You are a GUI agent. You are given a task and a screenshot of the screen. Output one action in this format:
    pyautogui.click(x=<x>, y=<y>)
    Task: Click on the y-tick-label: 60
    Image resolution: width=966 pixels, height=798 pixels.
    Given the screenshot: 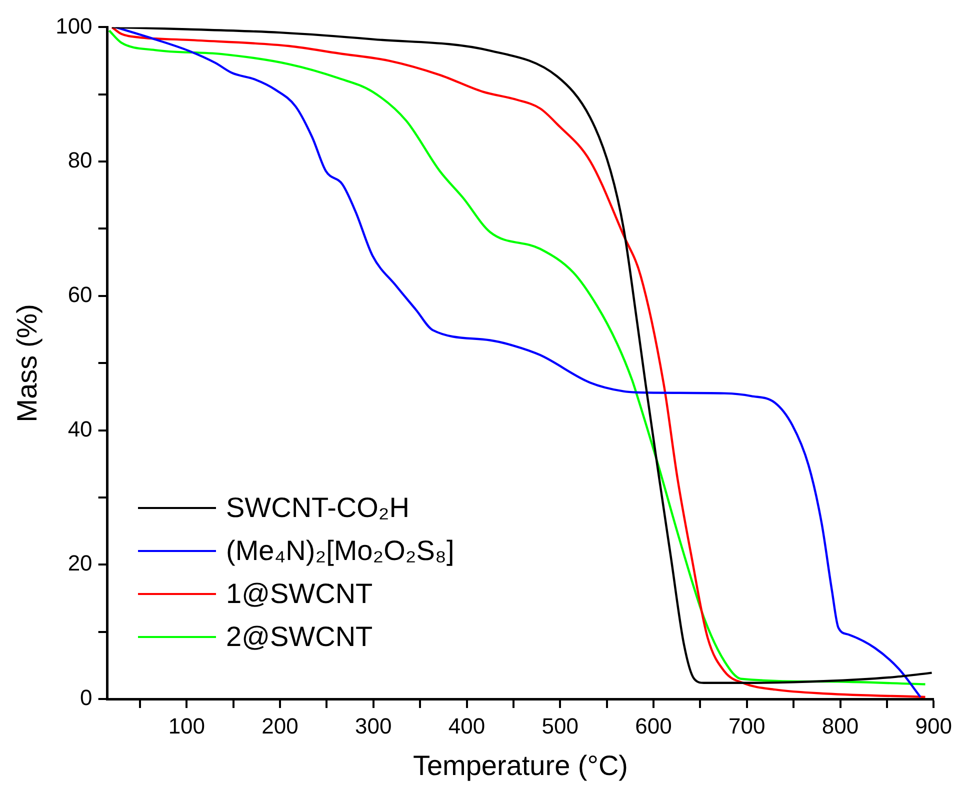 What is the action you would take?
    pyautogui.click(x=80, y=294)
    